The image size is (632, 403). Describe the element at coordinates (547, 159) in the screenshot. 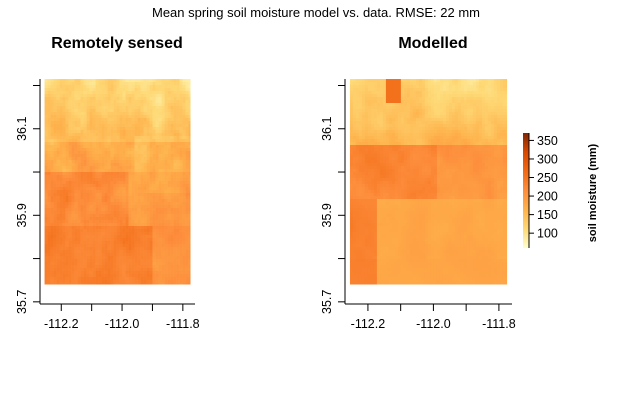

I see `colorbar-tick-label: 300` at that location.